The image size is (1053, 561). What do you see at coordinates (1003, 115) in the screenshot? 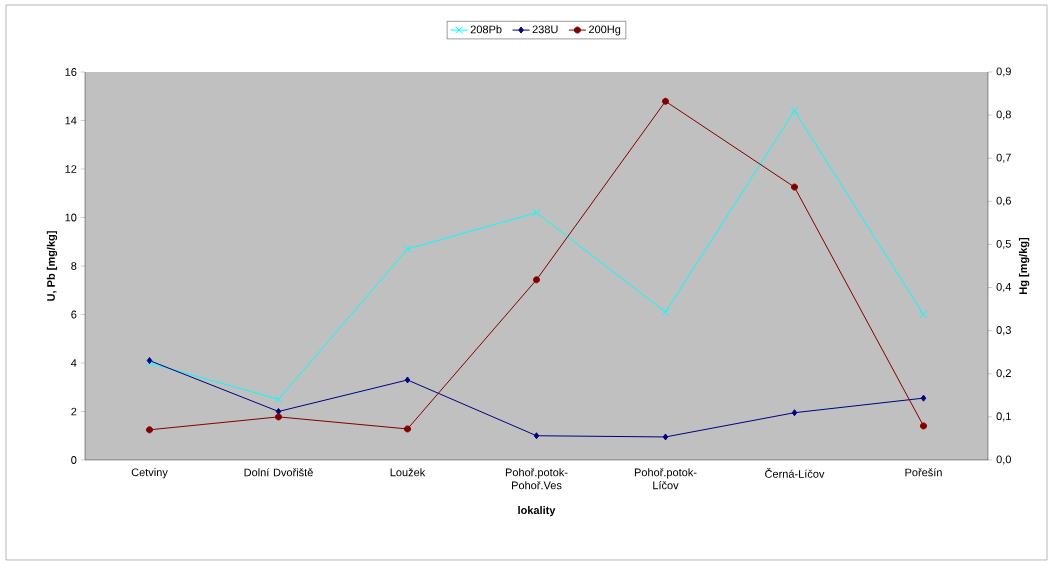
I see `y2-tick-label: 0,8` at bounding box center [1003, 115].